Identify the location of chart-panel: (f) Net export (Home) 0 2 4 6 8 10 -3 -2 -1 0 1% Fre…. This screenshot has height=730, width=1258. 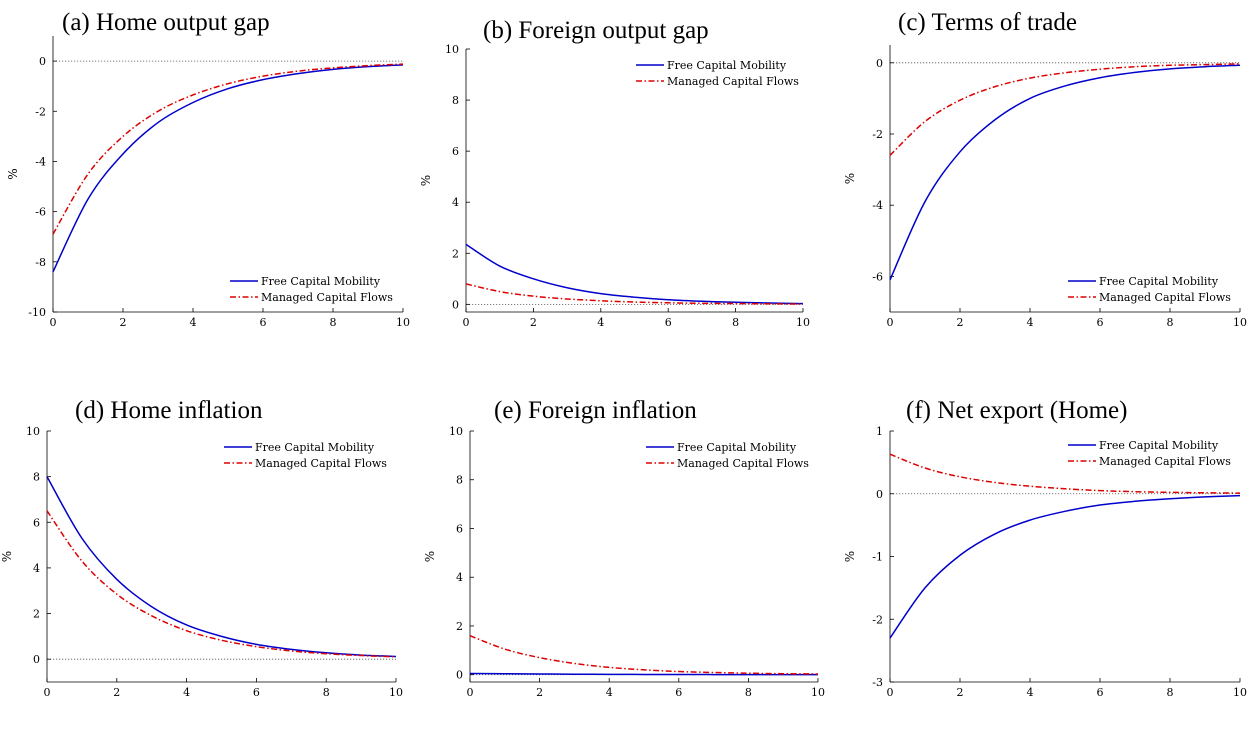
(1045, 548).